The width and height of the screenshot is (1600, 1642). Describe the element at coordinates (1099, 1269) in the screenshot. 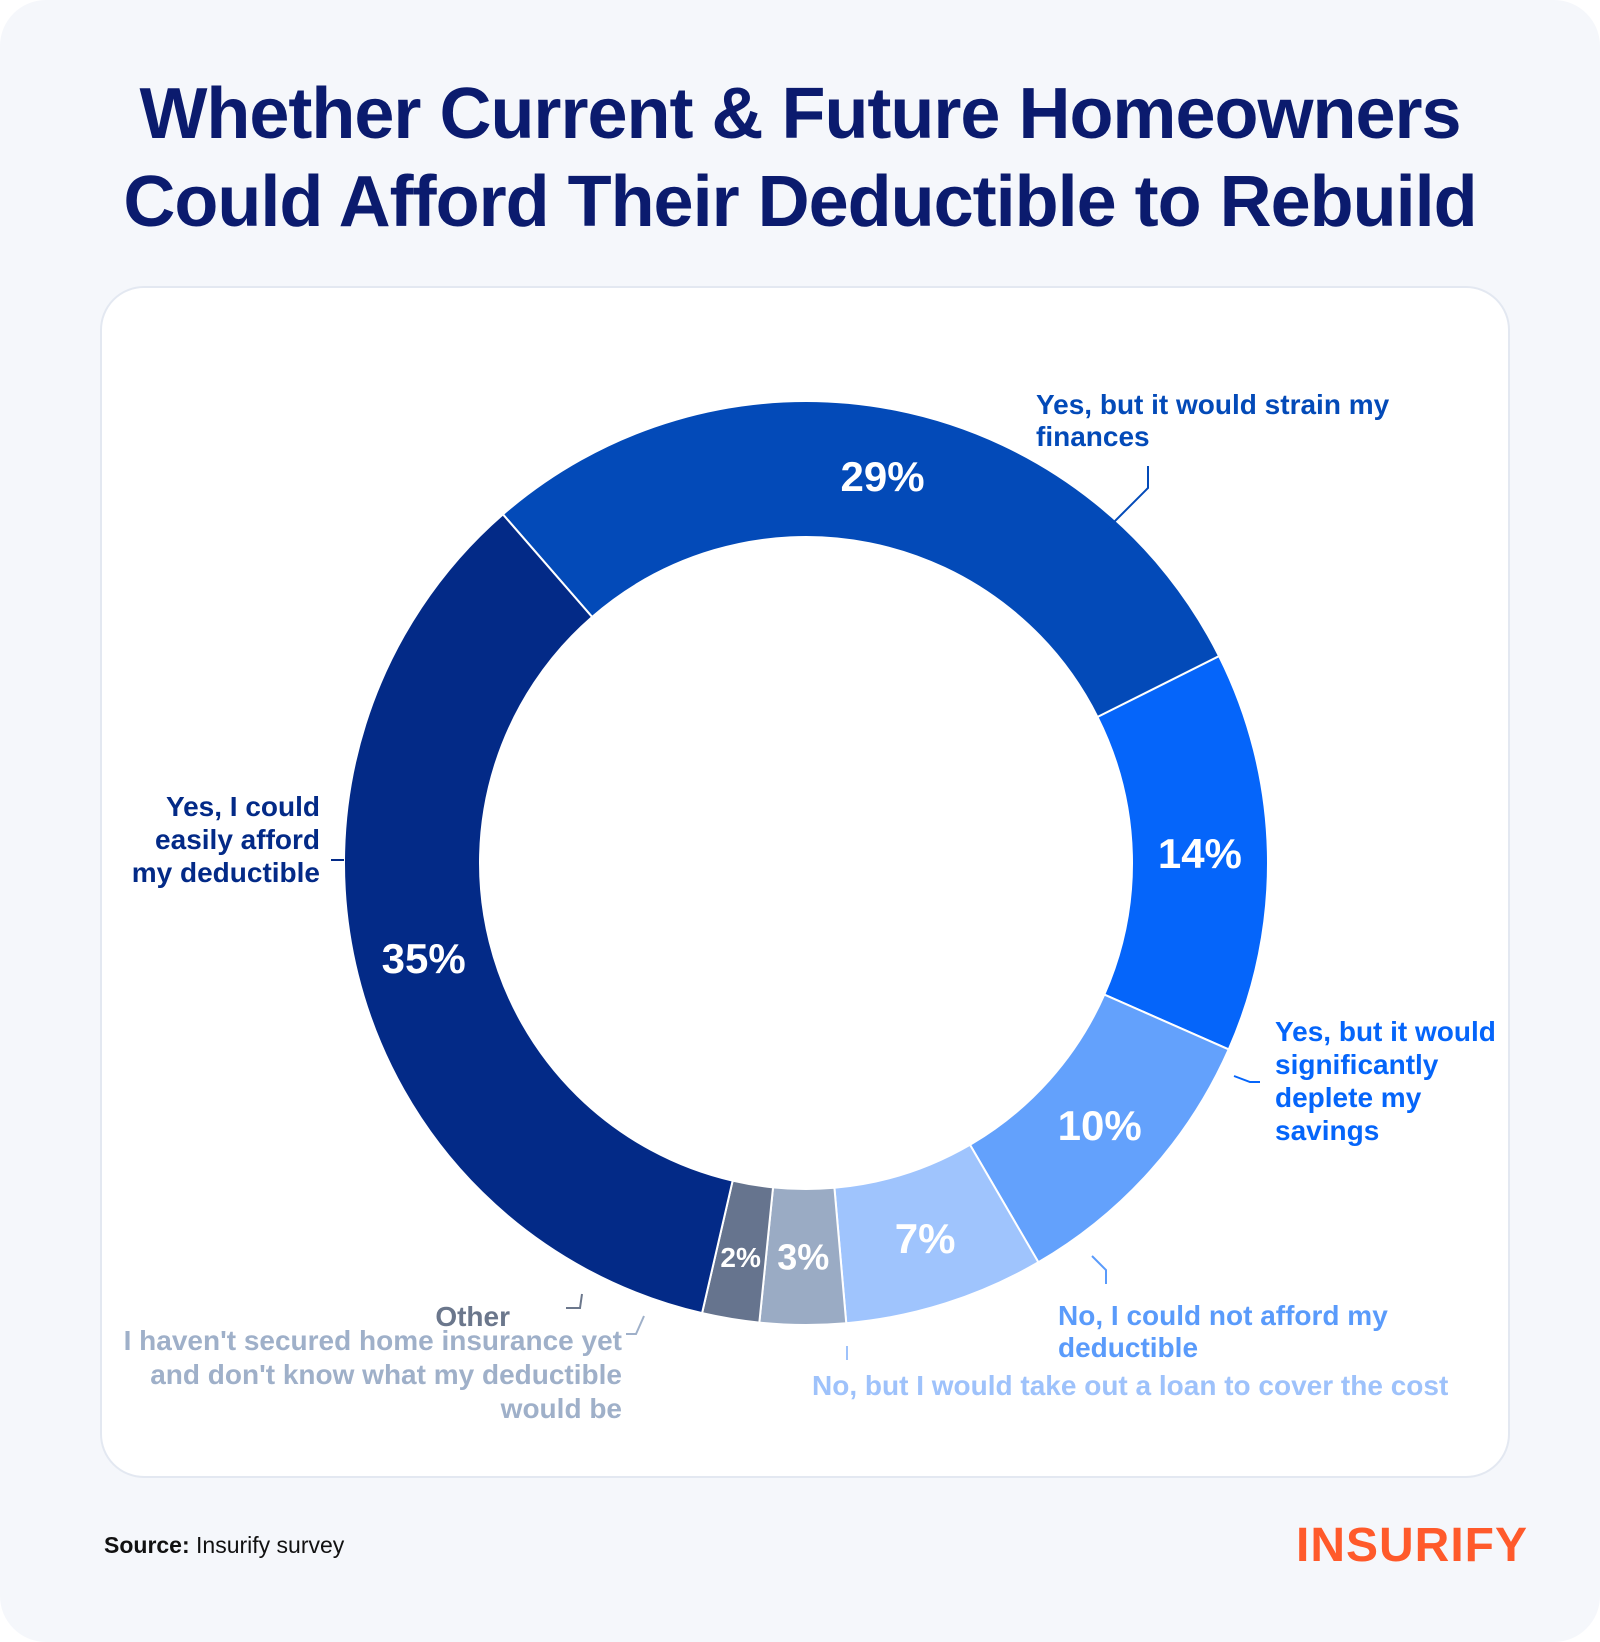

I see `leader-line-cannot` at that location.